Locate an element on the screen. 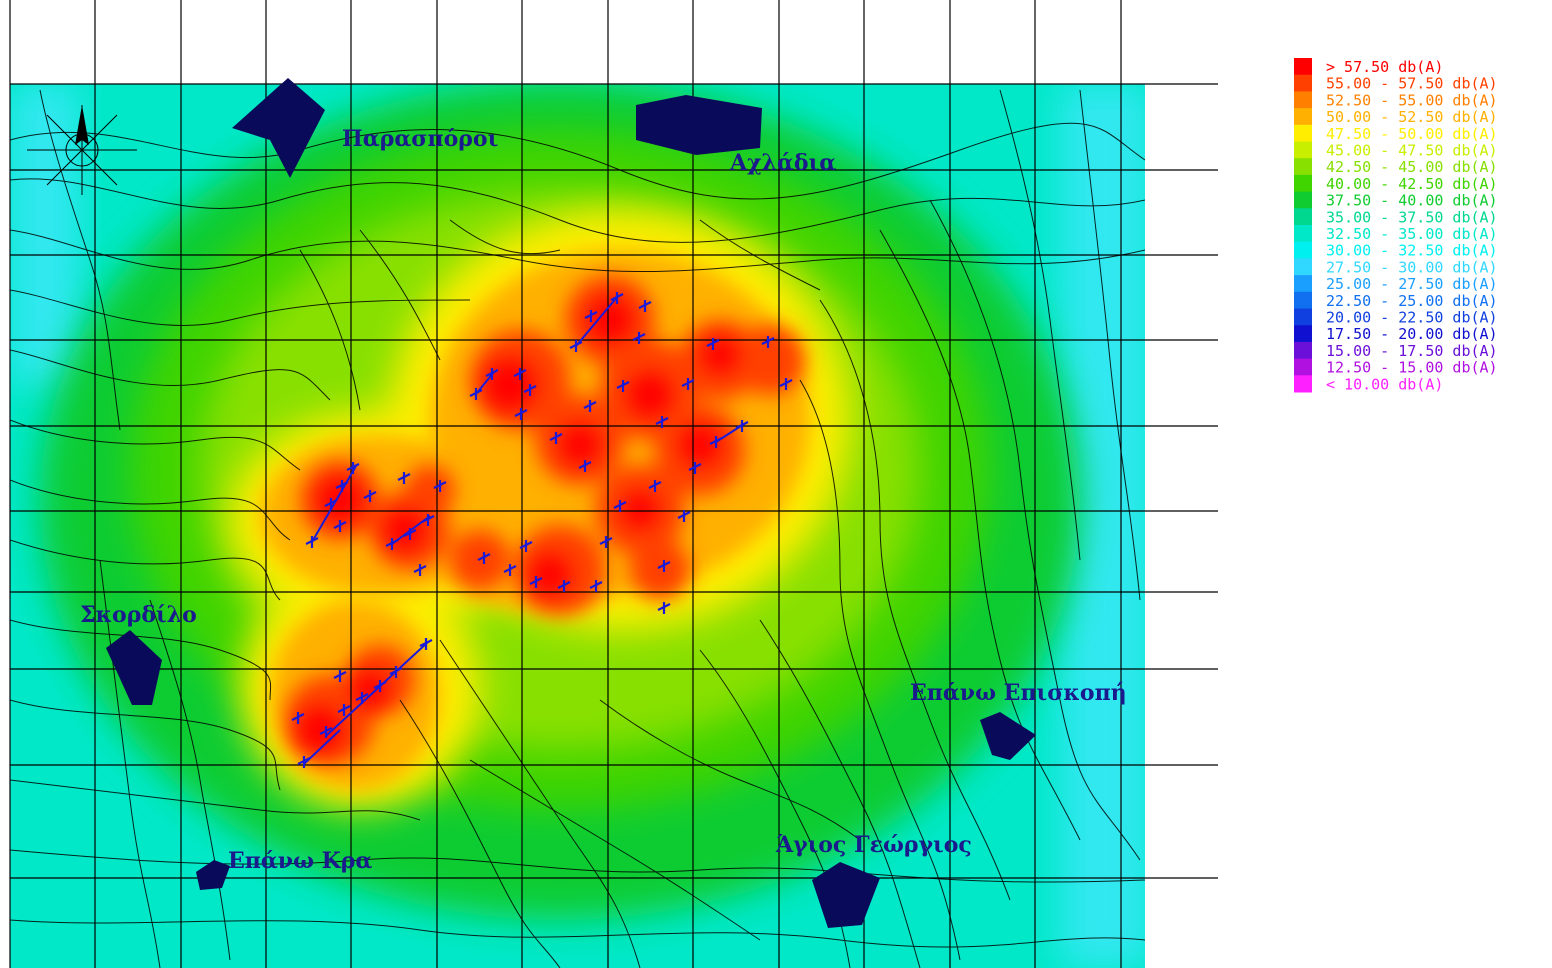  legend-label: 52.50 - 55.00 db(A) is located at coordinates (1412, 100).